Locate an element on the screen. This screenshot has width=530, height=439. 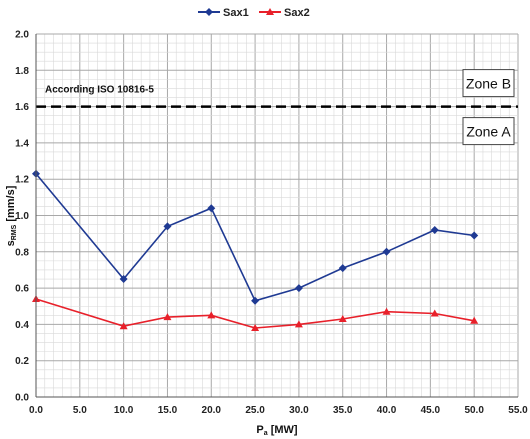
y-tick-labels: 0.0 0.2 0.4 0.6 0.8 1.0 1.2 1.4 1.6 1.8 2.0 is located at coordinates (22, 217).